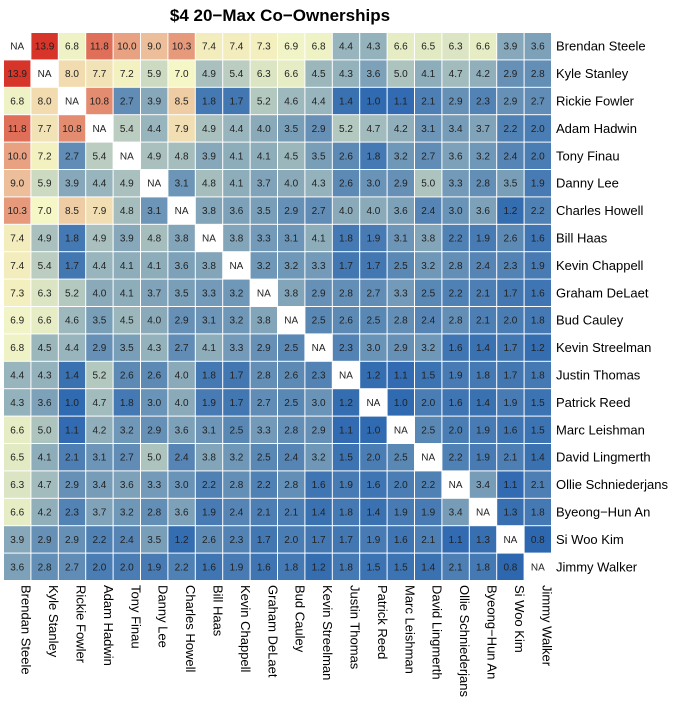 The width and height of the screenshot is (689, 713). I want to click on cell-value-label: 4.0, so click(373, 211).